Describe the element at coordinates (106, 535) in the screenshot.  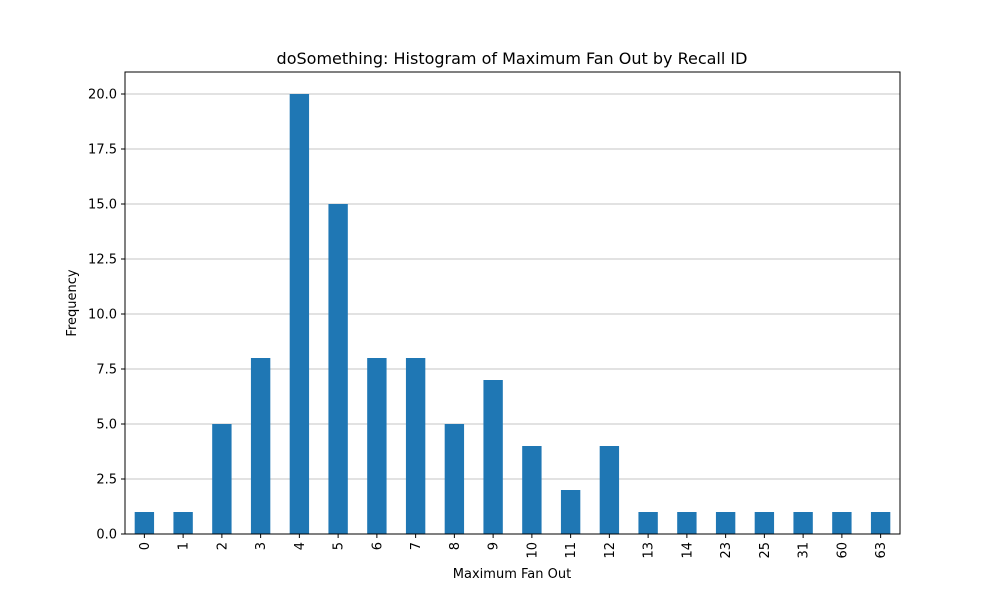
I see `y-tick-label: 0.0` at that location.